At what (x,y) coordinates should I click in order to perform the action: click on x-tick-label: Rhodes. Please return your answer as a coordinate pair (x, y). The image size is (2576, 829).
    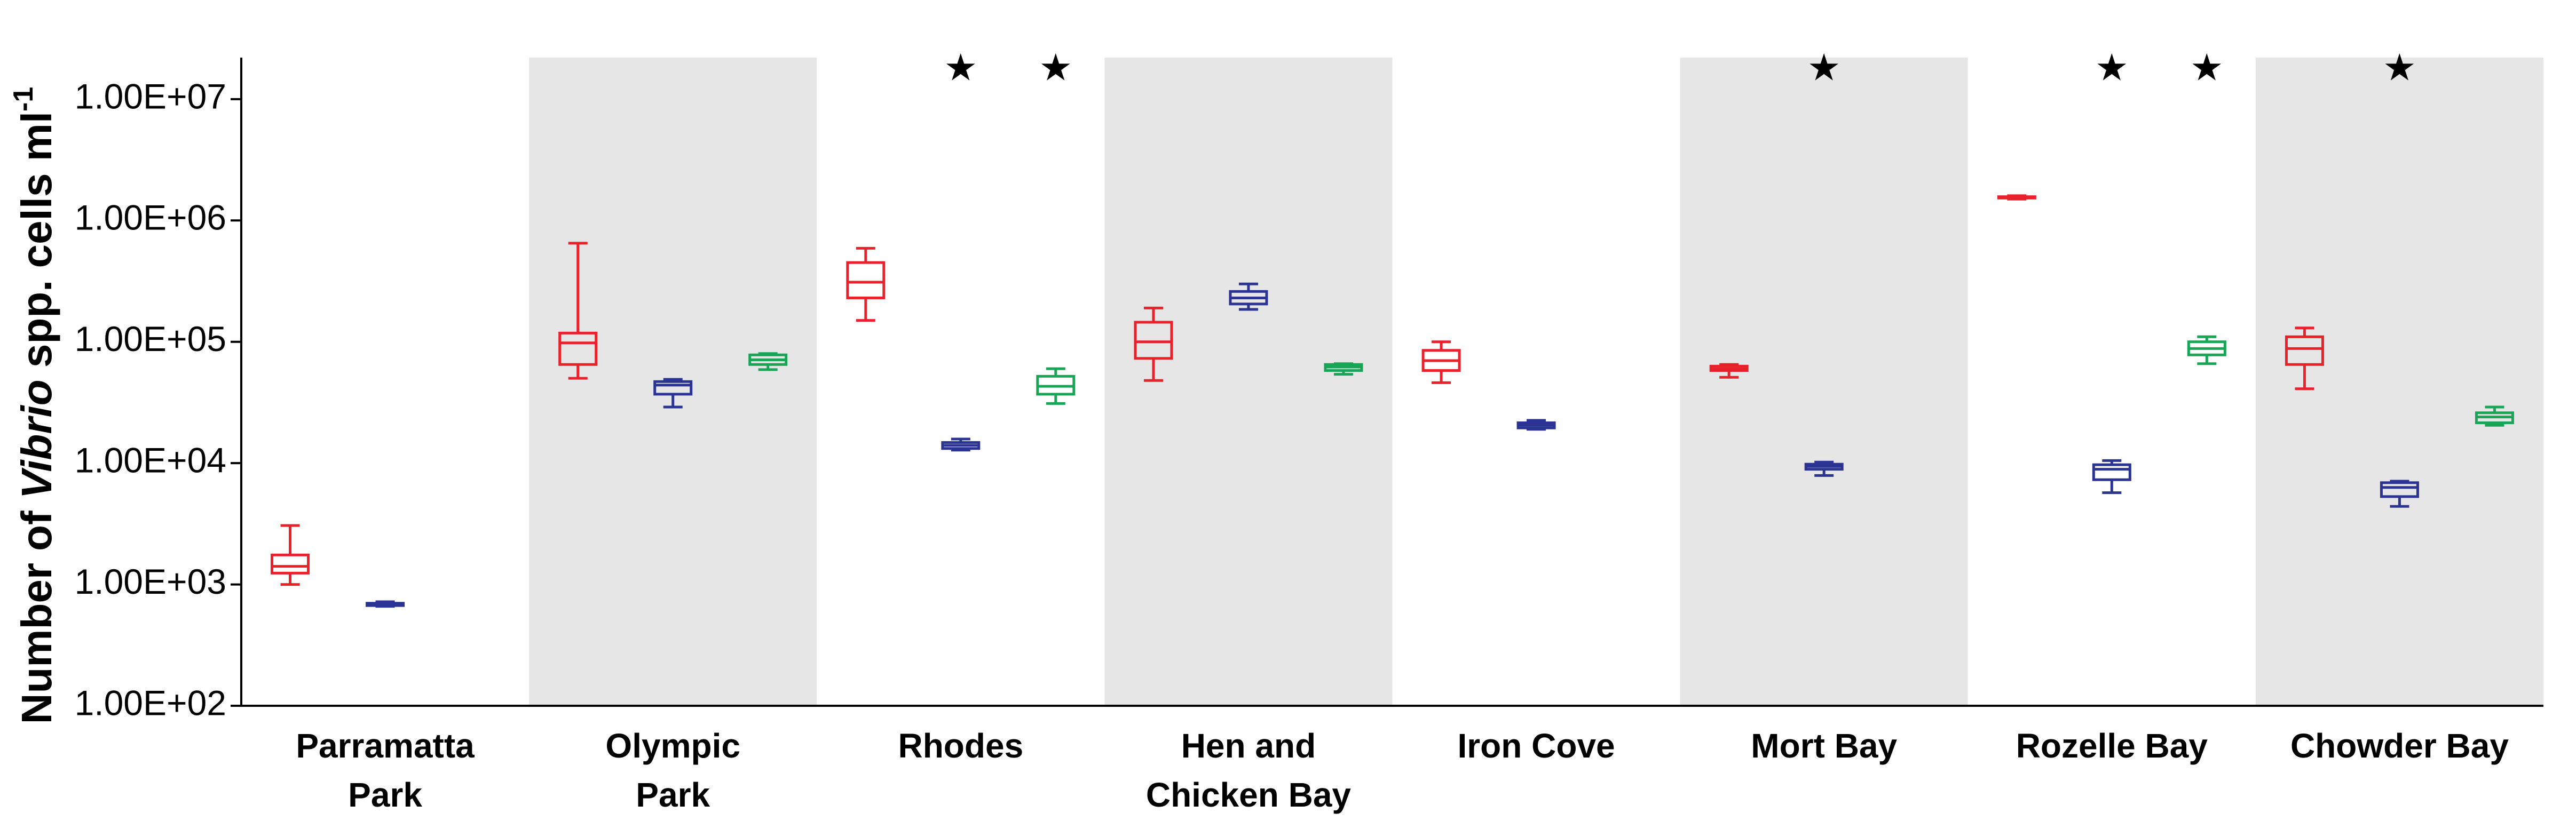
    Looking at the image, I should click on (960, 746).